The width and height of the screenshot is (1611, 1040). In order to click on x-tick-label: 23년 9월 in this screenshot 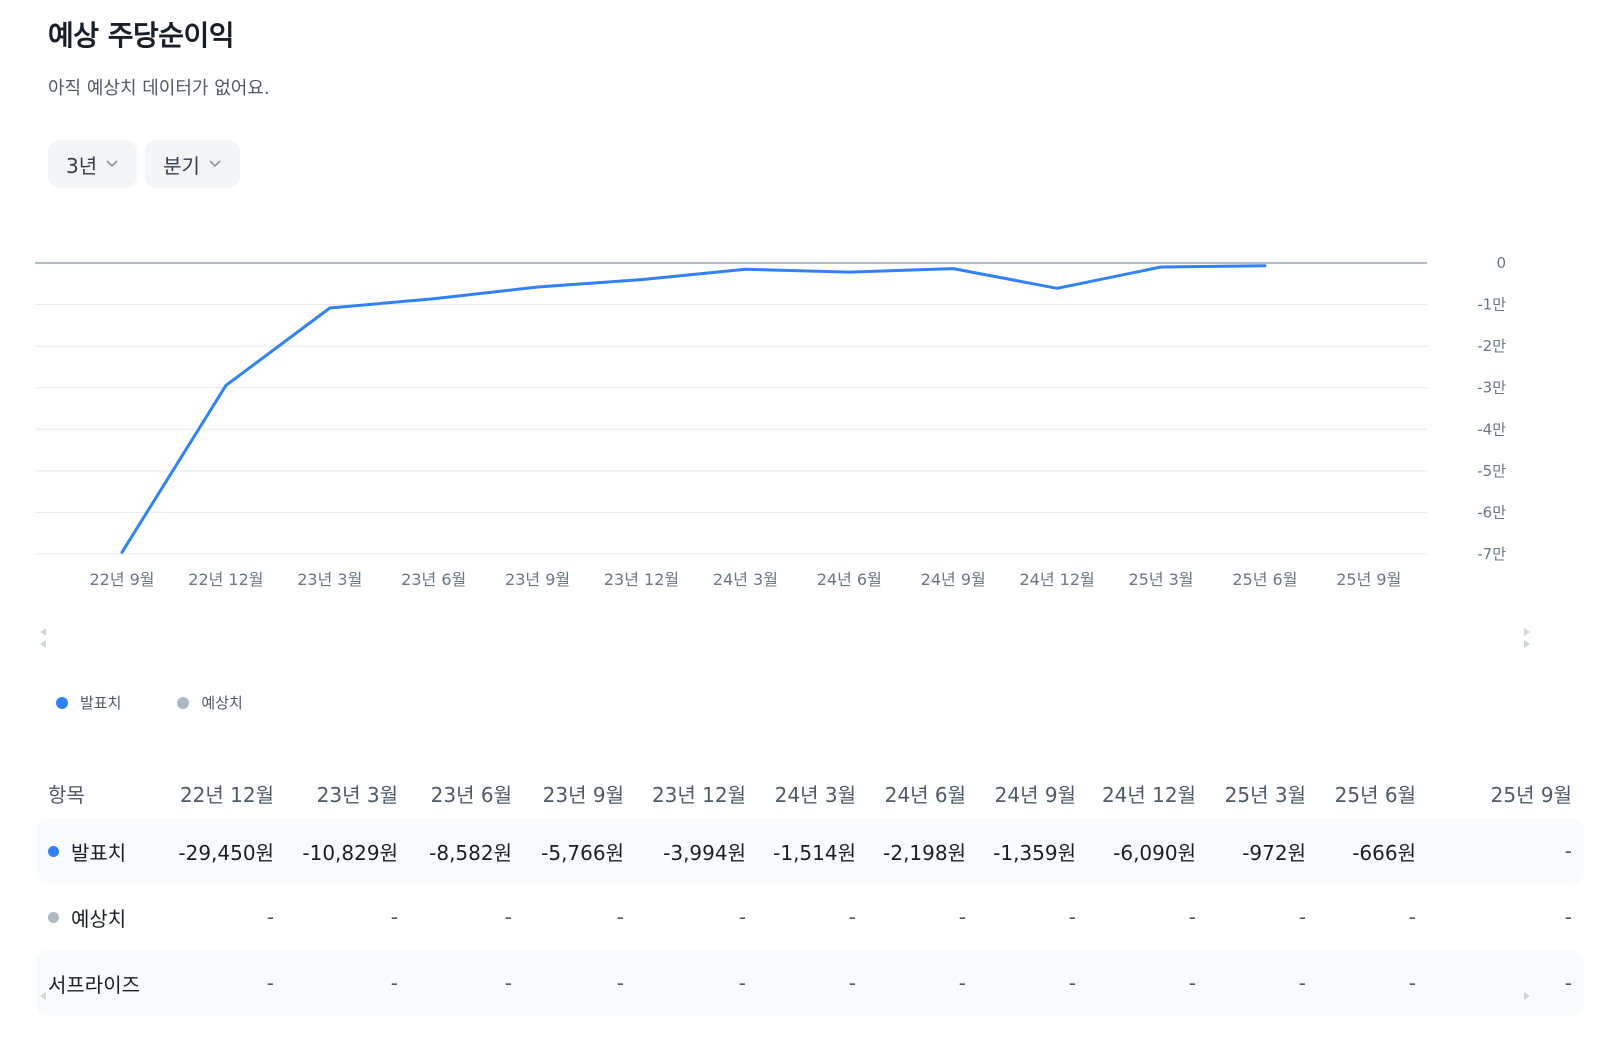, I will do `click(537, 579)`.